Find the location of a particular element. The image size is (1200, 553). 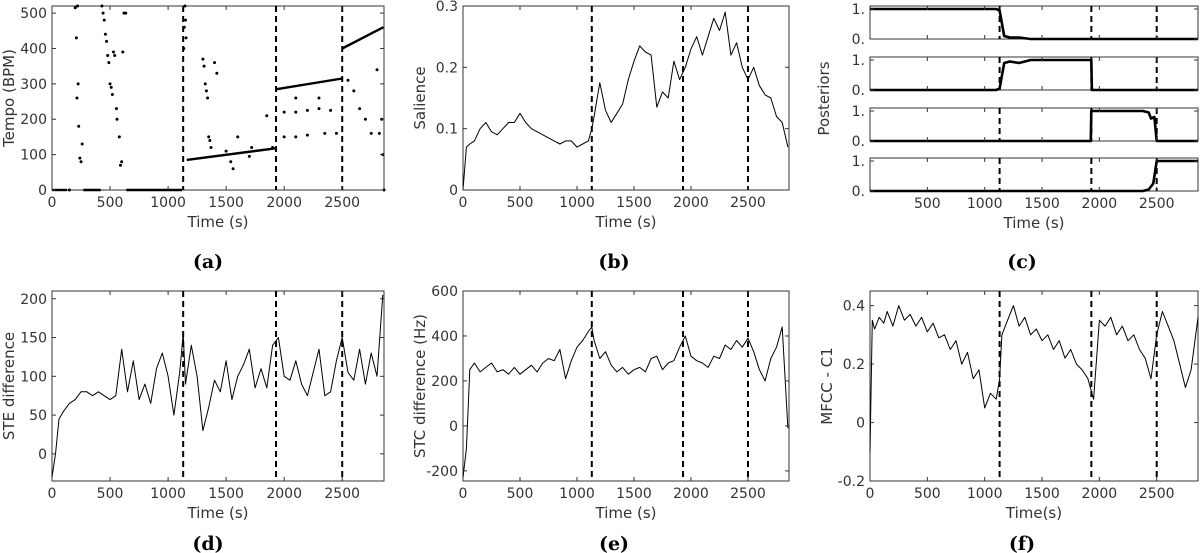

panel-f-xtick-label: 2500 is located at coordinates (1157, 494).